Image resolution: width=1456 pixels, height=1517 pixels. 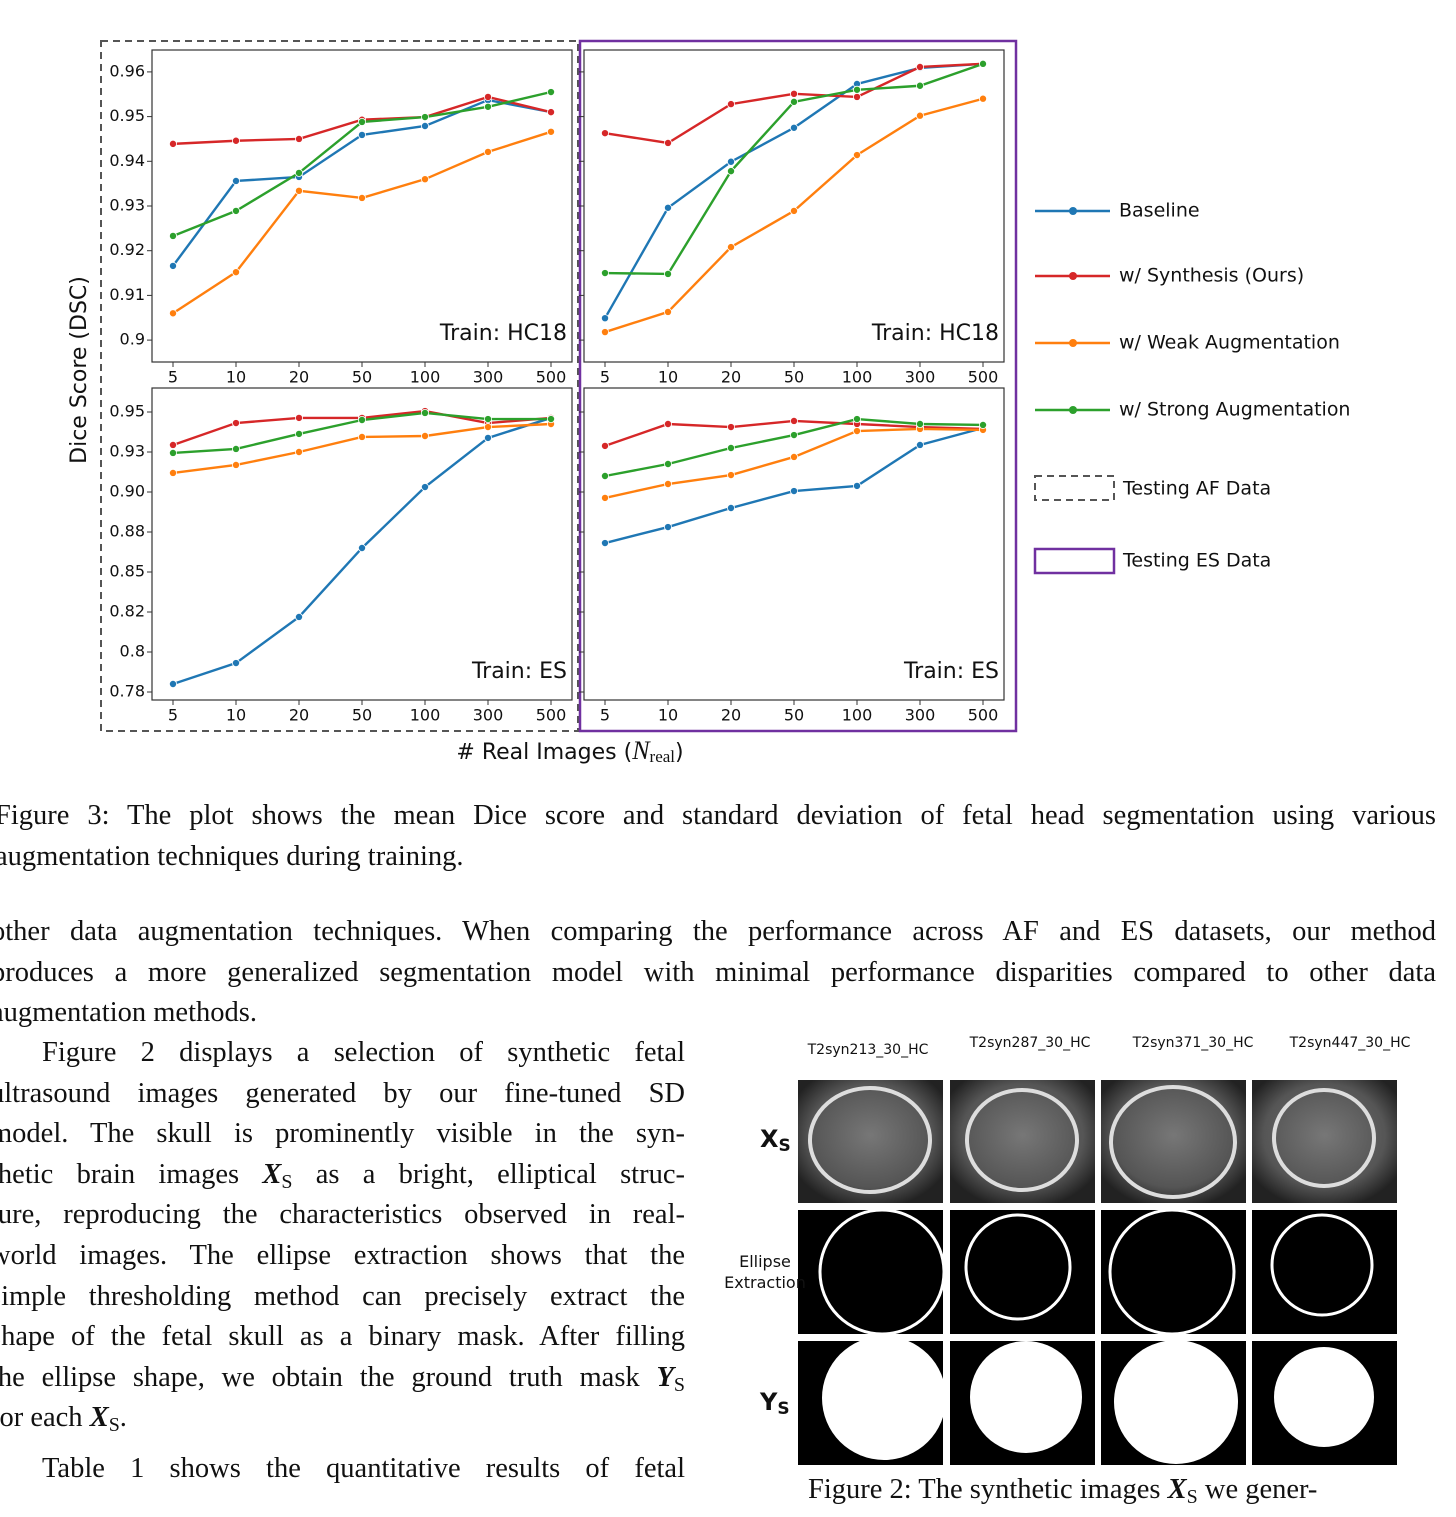 I want to click on panel-label: Train: HC18, so click(x=935, y=333).